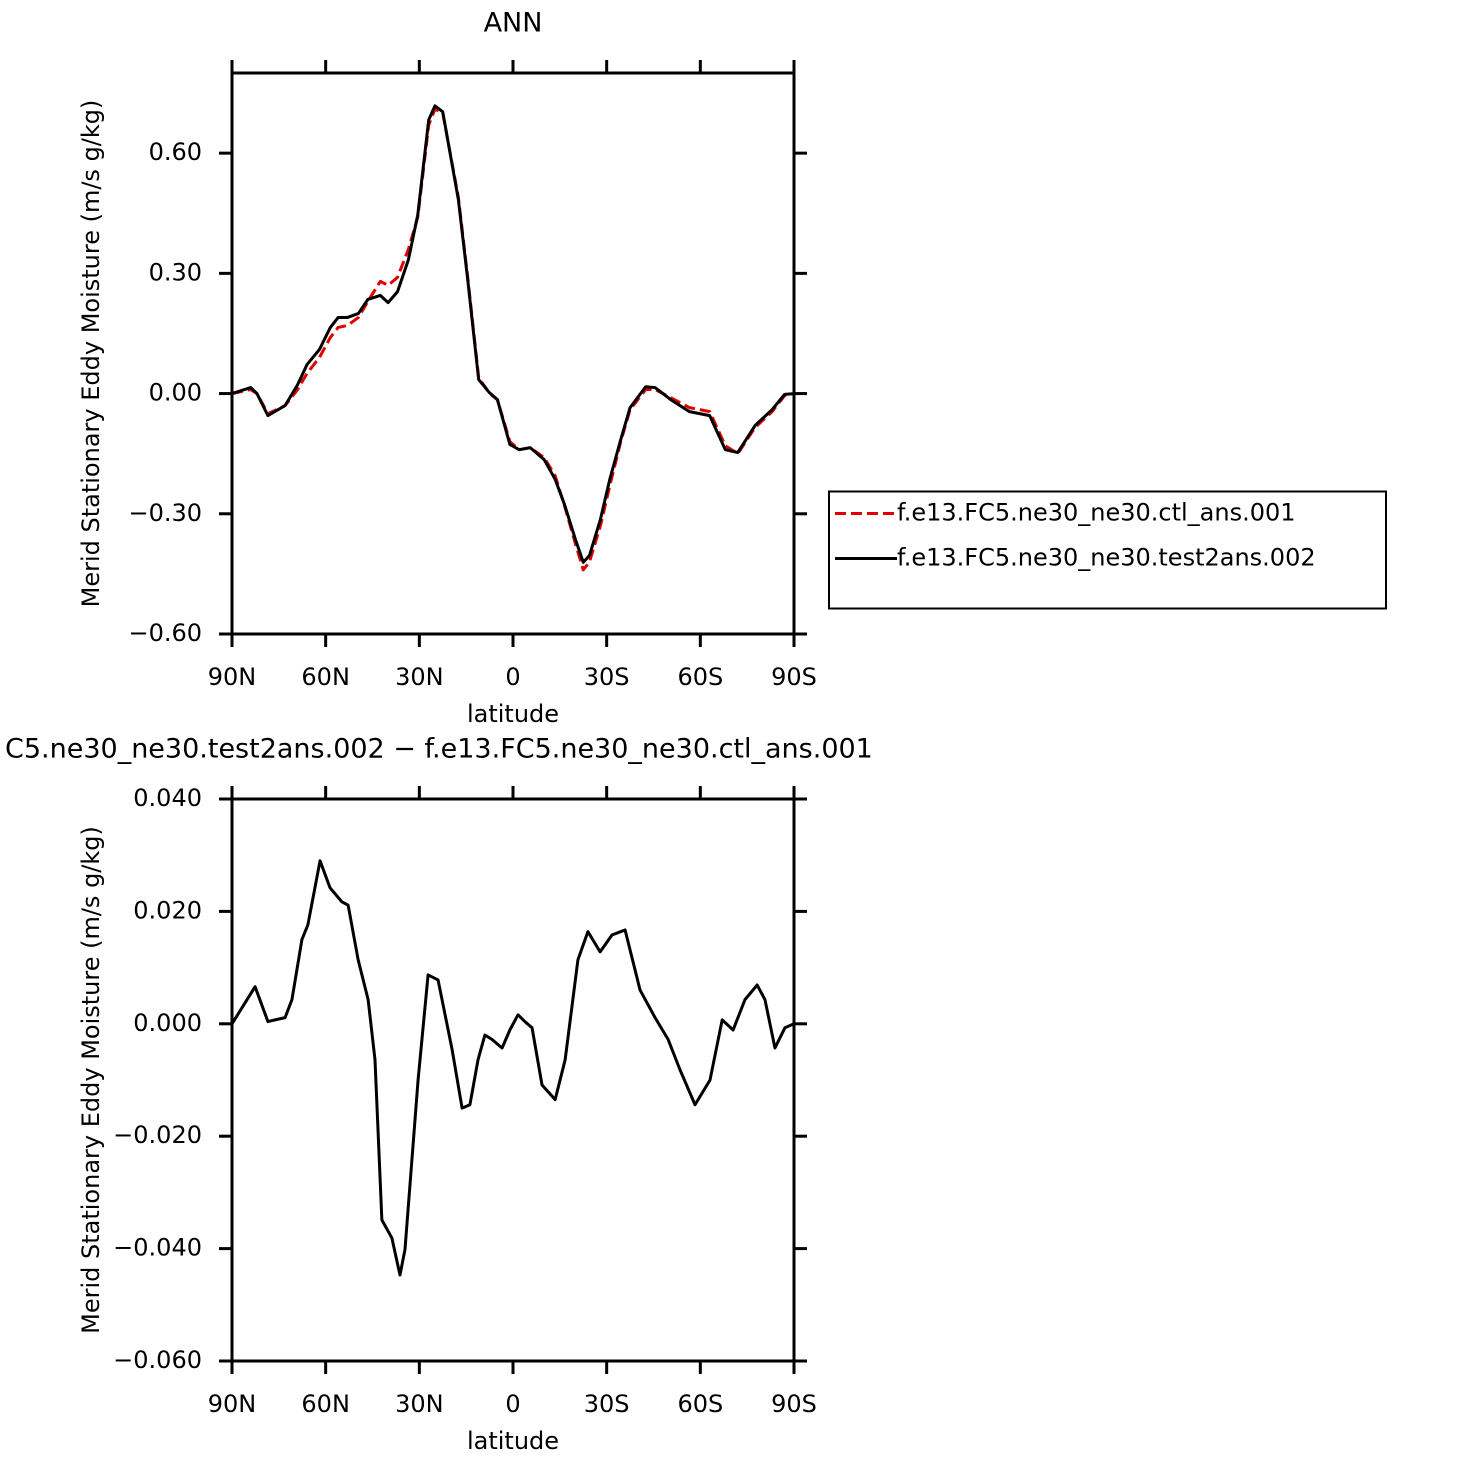 This screenshot has height=1463, width=1464. Describe the element at coordinates (165, 513) in the screenshot. I see `y-tick-label: −0.30` at that location.